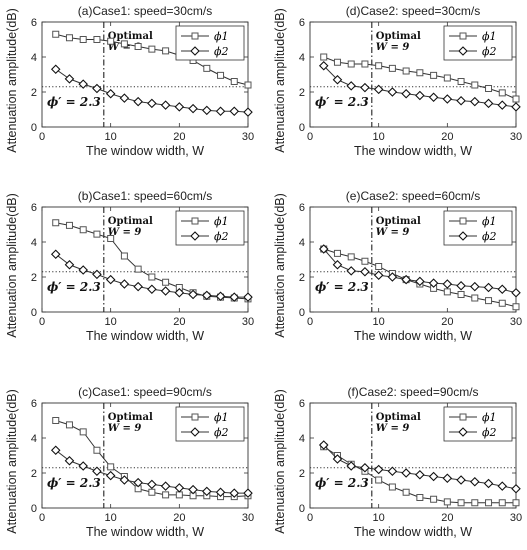 The image size is (527, 550). I want to click on chart-title: (a)Case1: speed=30cm/s, so click(145, 11).